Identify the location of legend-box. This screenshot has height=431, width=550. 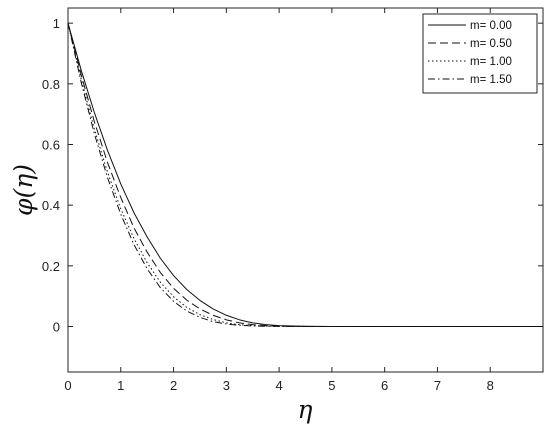
(480, 53).